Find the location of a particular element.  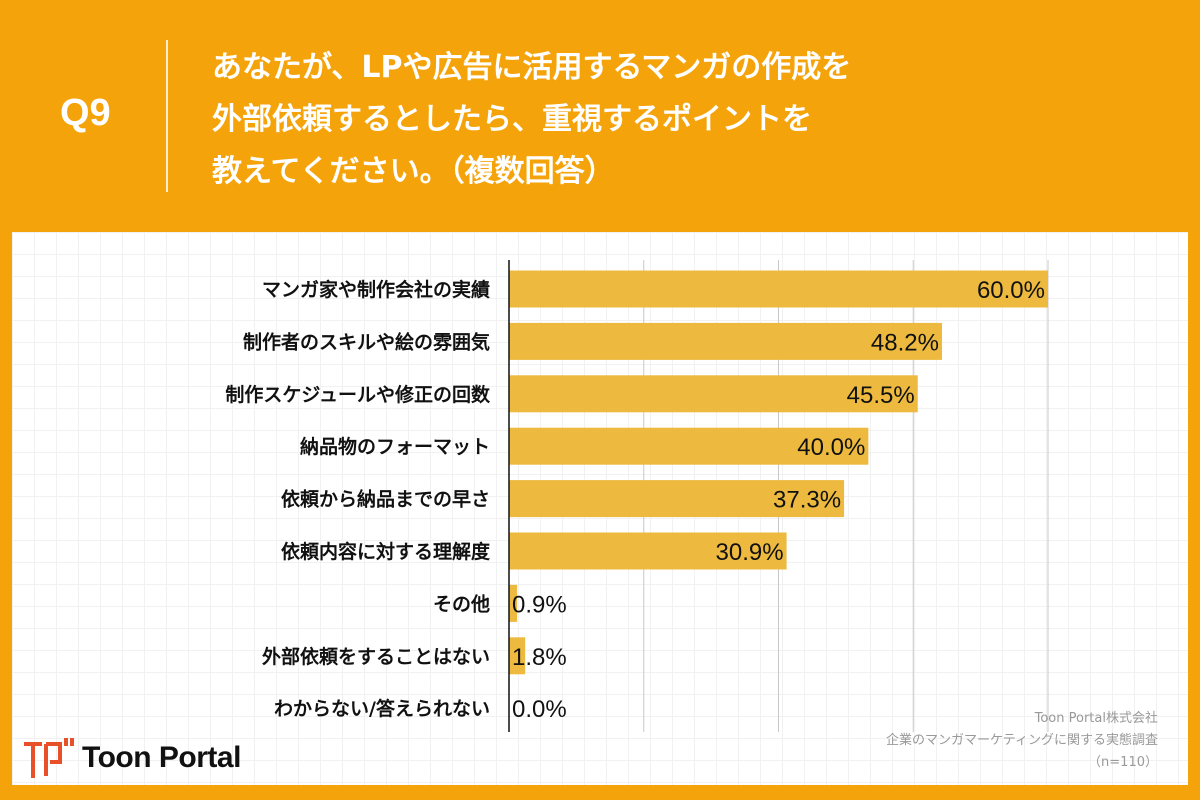

category-label: 依頼から納品までの早さ is located at coordinates (385, 499).